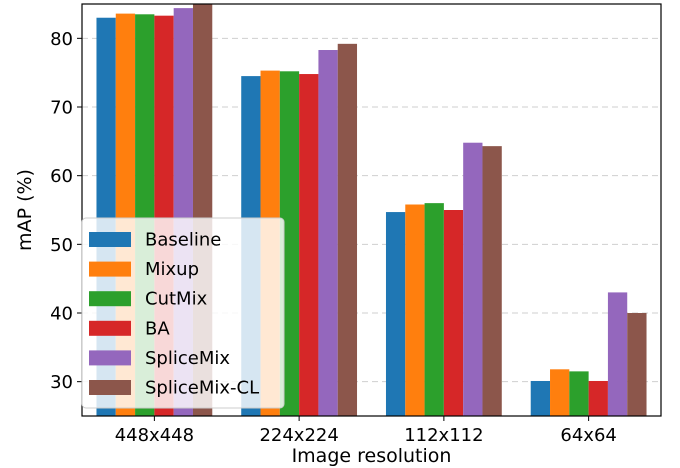 The height and width of the screenshot is (468, 680). I want to click on x-tick-label: 448x448, so click(154, 435).